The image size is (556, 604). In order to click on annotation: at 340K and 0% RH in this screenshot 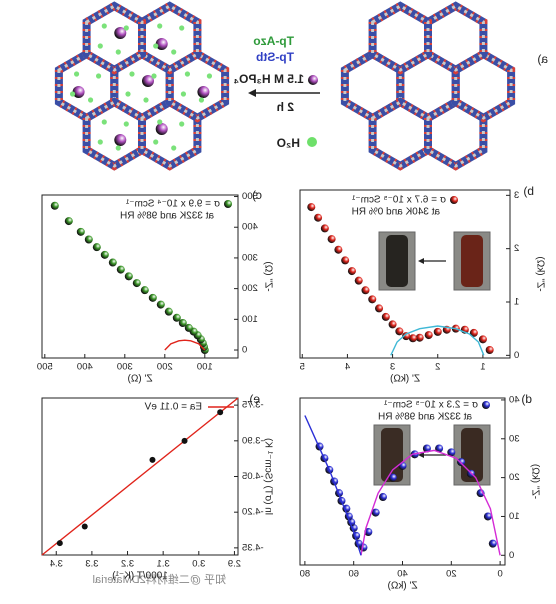, I will do `click(396, 212)`.